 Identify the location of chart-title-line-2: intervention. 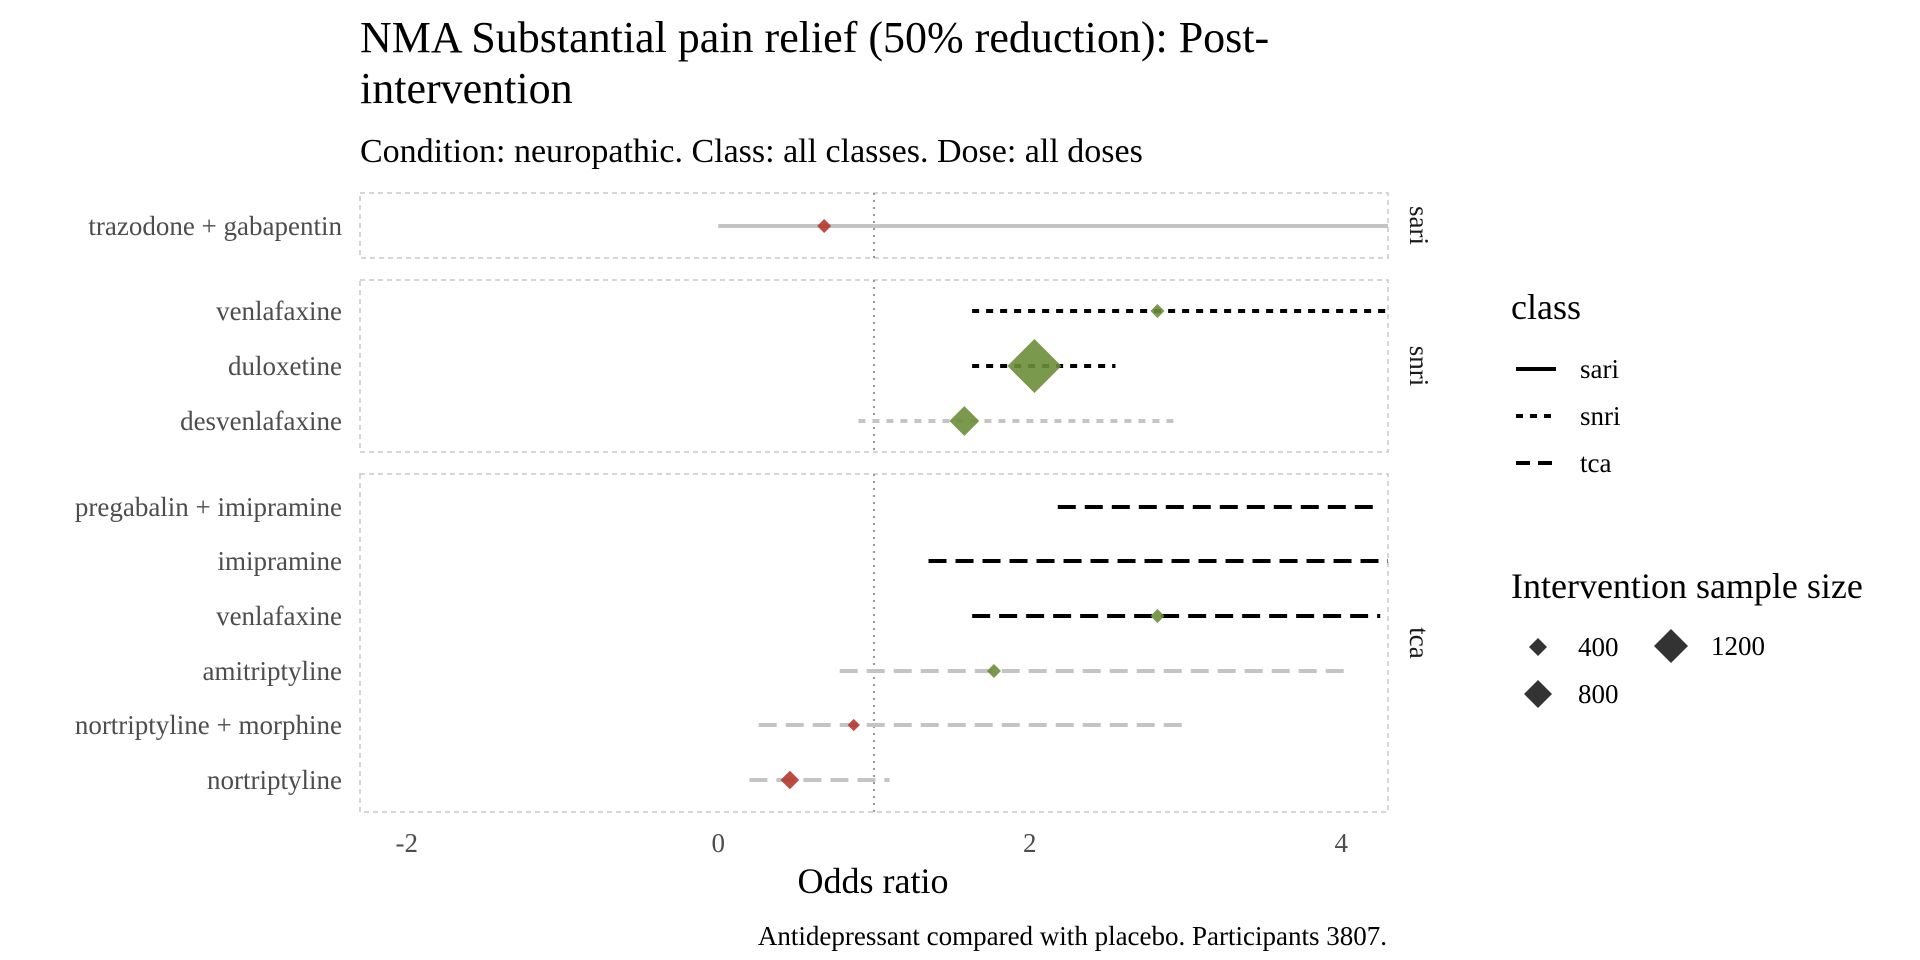
(466, 88).